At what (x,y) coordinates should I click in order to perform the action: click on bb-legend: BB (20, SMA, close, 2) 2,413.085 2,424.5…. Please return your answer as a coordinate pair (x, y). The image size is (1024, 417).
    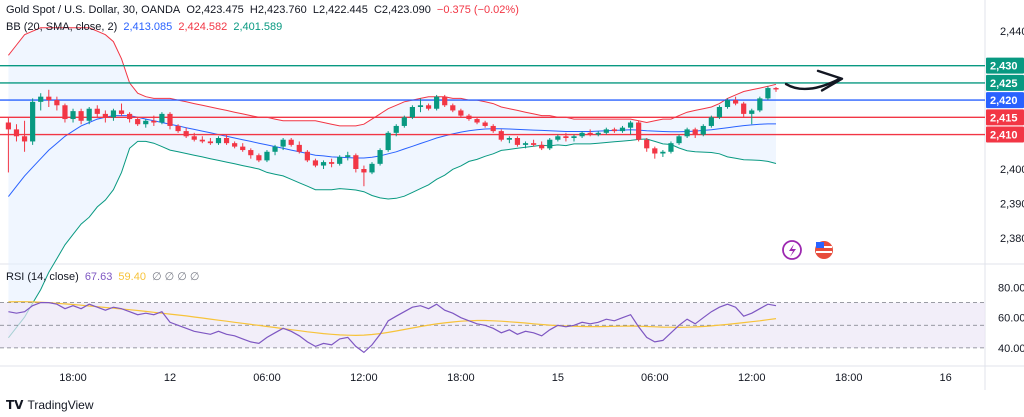
    Looking at the image, I should click on (145, 27).